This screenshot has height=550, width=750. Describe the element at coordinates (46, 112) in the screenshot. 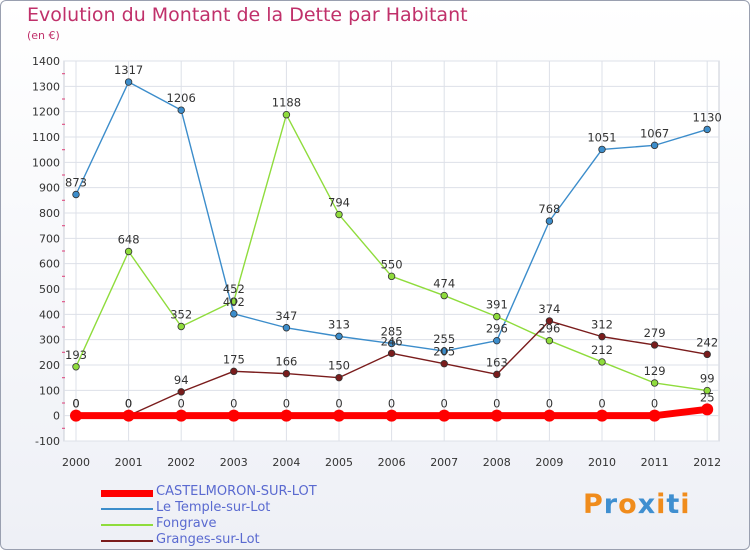

I see `y-tick-label: 1200` at that location.